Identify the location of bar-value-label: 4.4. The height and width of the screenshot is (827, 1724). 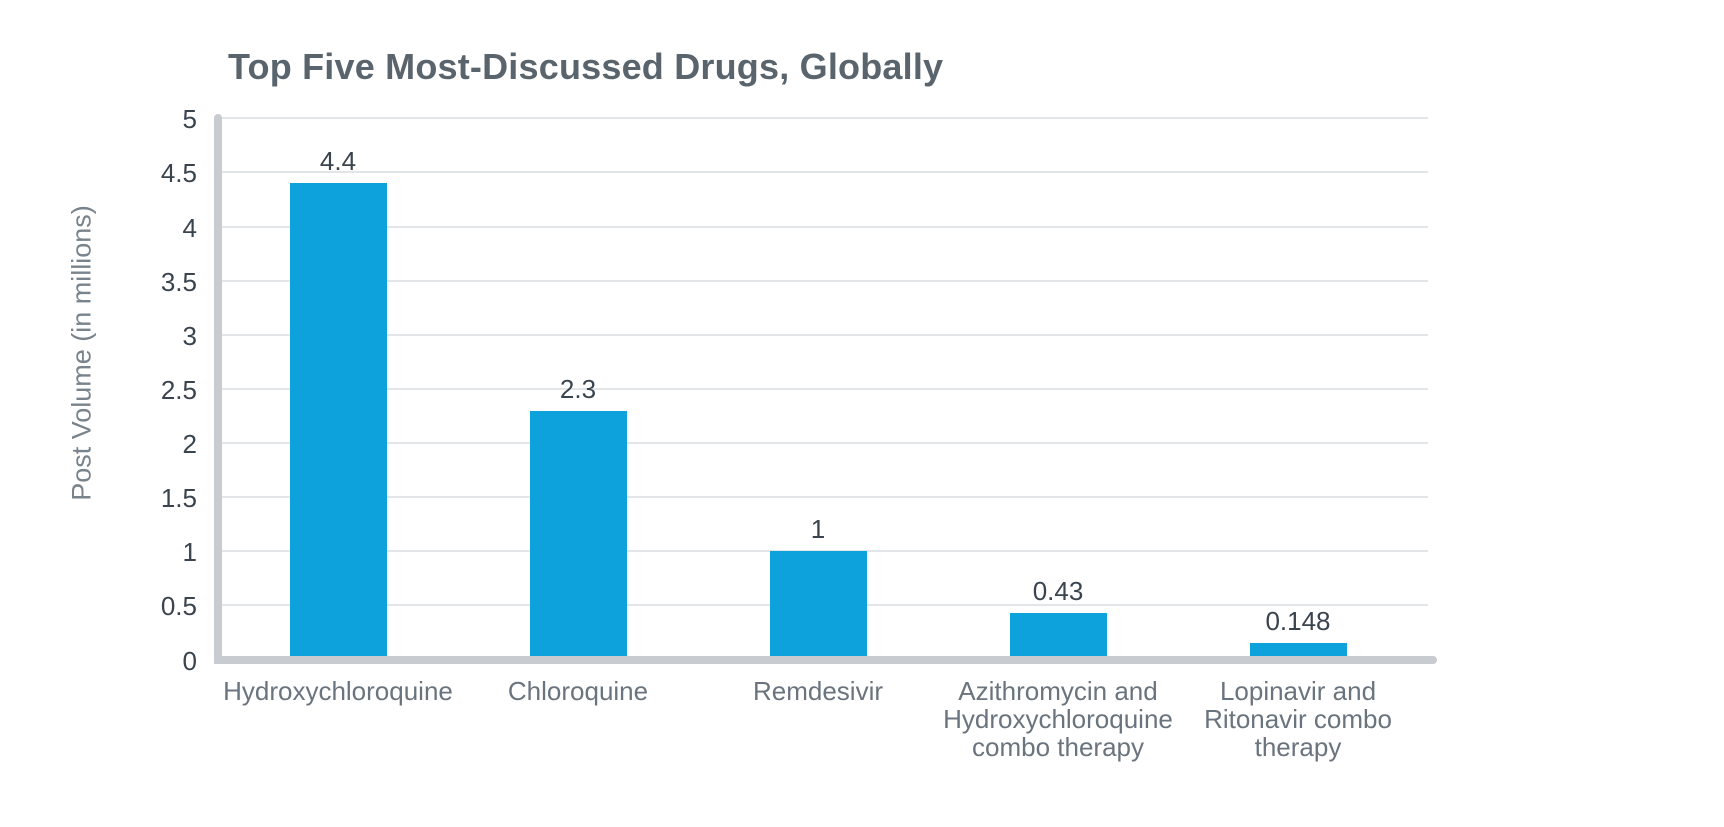
(338, 161).